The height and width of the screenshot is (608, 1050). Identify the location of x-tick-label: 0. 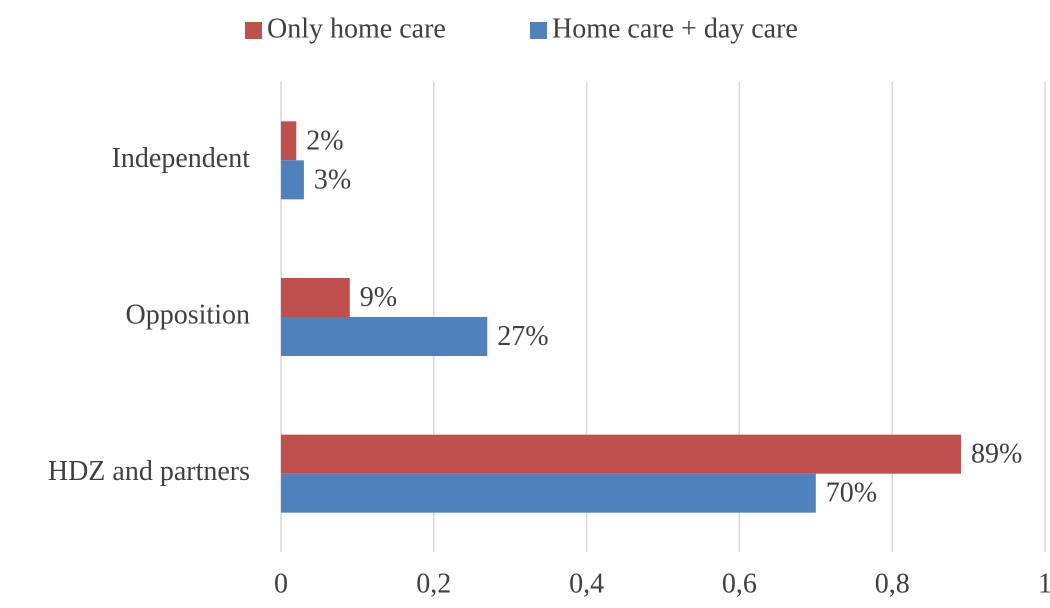
(281, 583).